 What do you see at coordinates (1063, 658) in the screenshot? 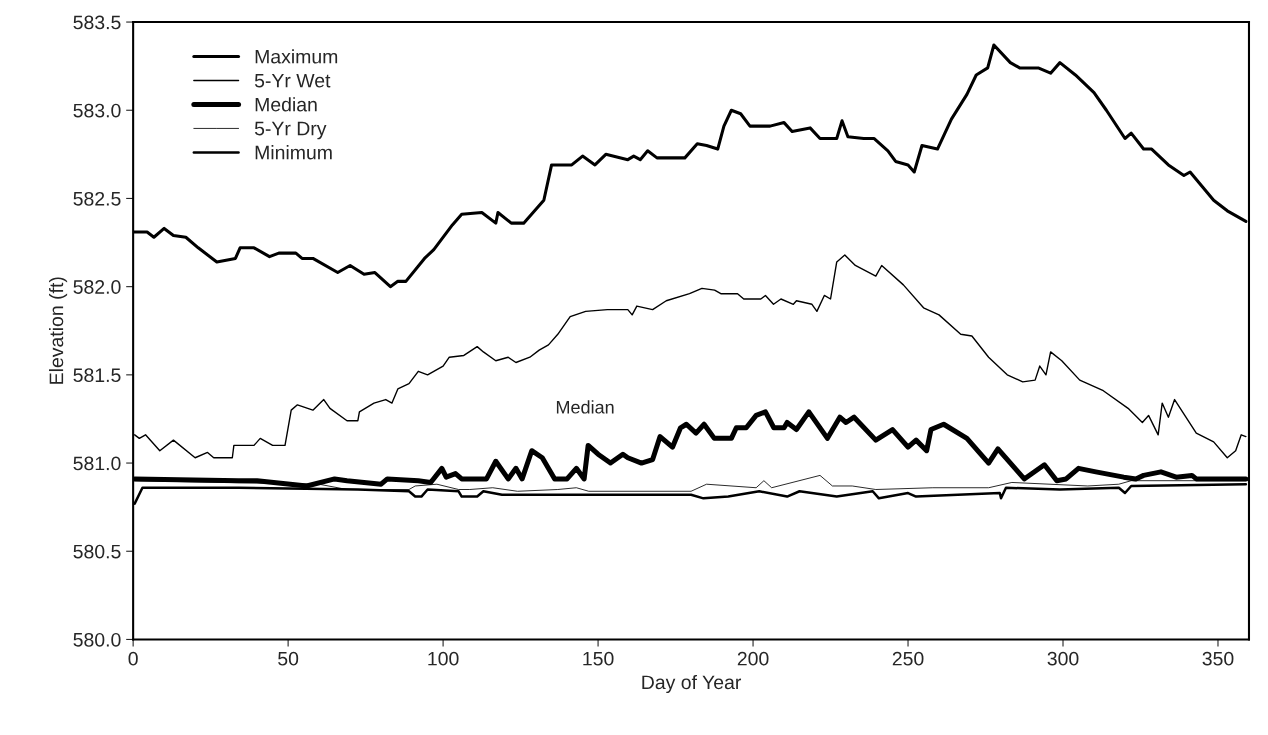
I see `x-tick-label: 300` at bounding box center [1063, 658].